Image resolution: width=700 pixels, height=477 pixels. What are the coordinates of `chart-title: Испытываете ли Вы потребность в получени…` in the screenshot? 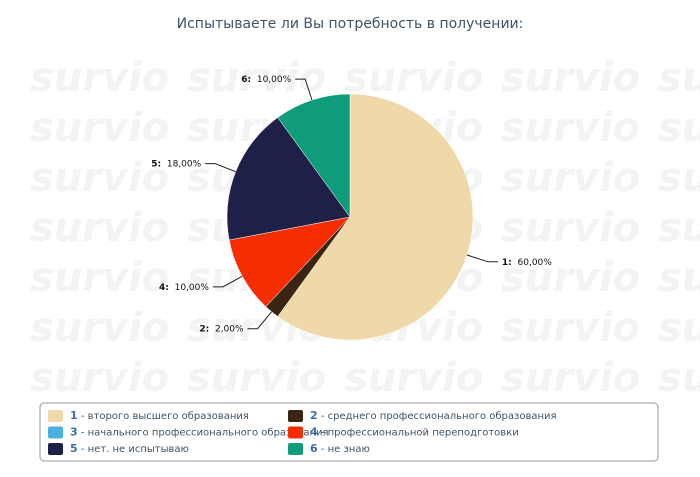 It's located at (350, 24).